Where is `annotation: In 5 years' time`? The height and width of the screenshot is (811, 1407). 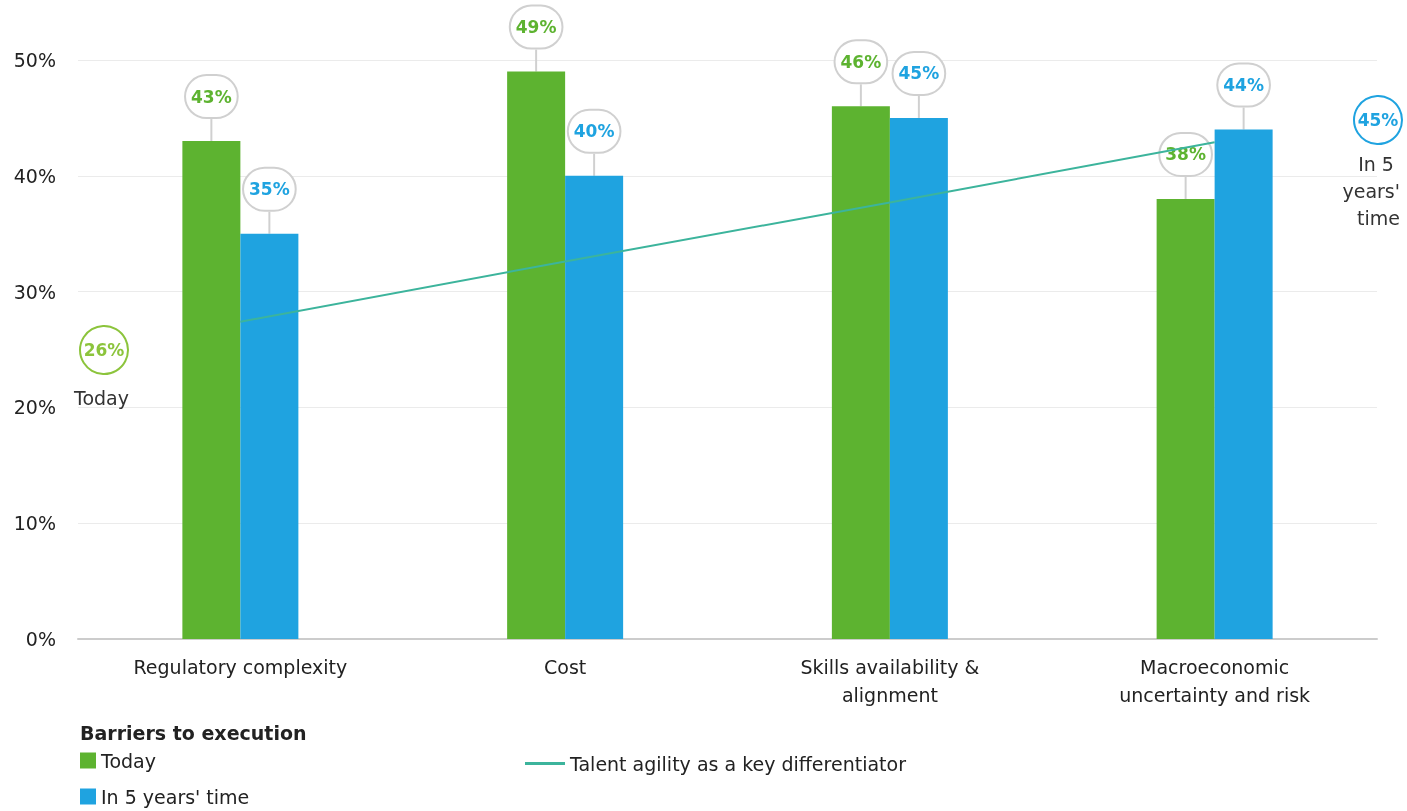 annotation: In 5 years' time is located at coordinates (1371, 190).